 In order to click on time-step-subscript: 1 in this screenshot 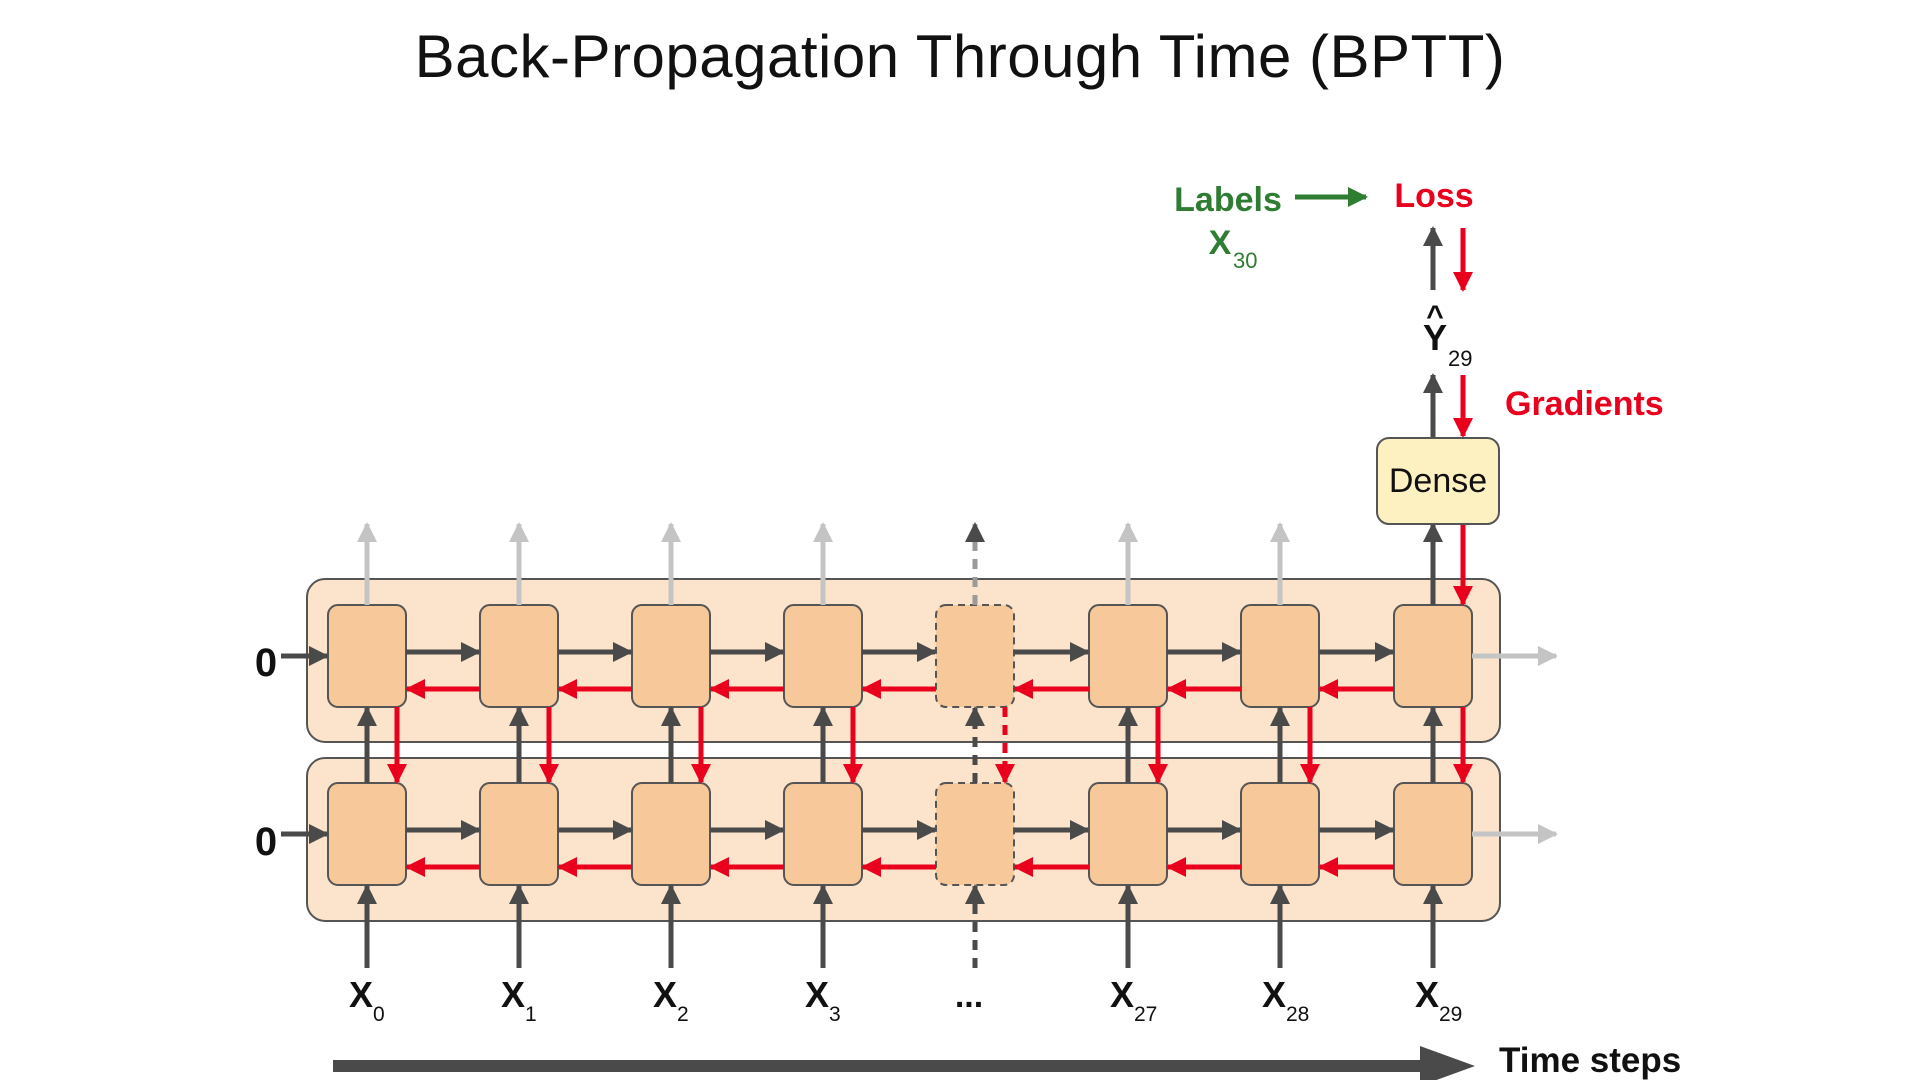, I will do `click(531, 1014)`.